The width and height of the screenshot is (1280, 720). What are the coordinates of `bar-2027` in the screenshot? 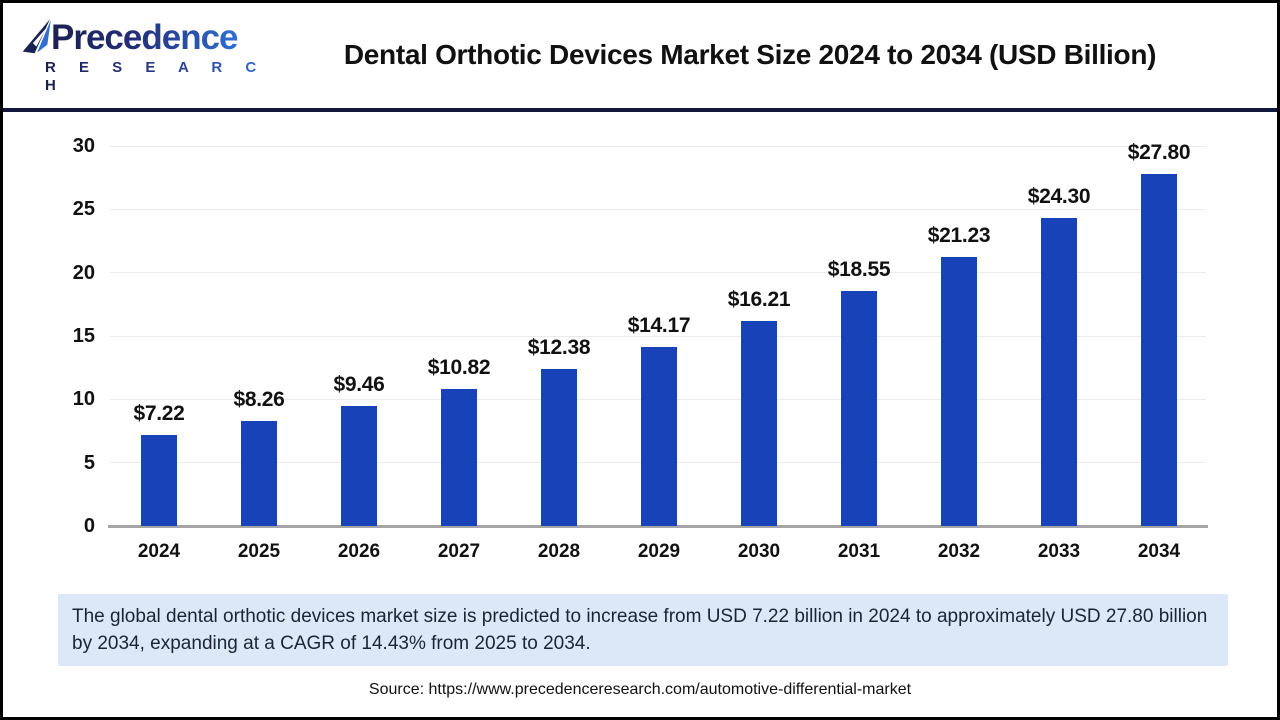 It's located at (459, 457).